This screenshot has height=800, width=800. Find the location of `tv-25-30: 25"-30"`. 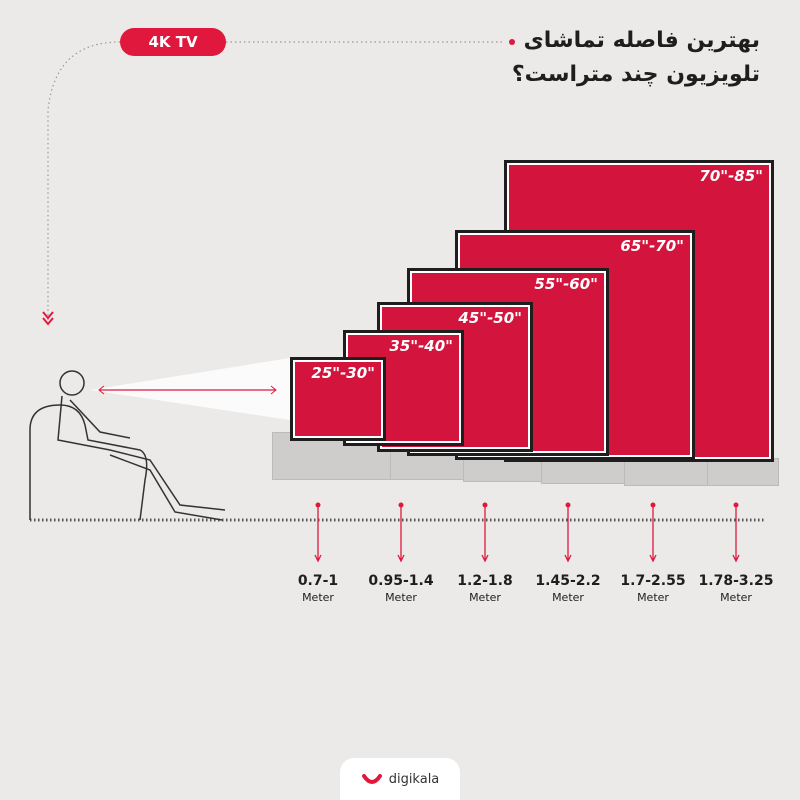

tv-25-30: 25"-30" is located at coordinates (338, 399).